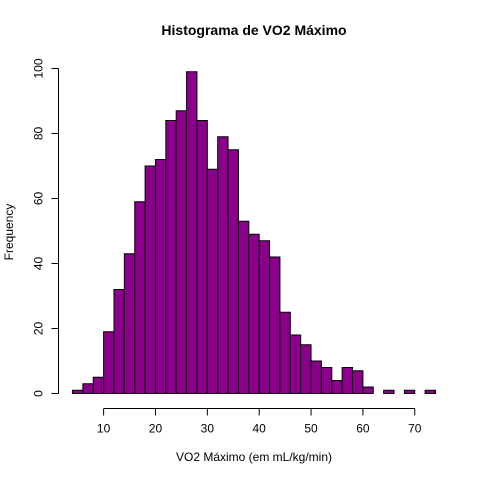 This screenshot has width=480, height=480. Describe the element at coordinates (311, 429) in the screenshot. I see `x-tick-label-50: 50` at that location.